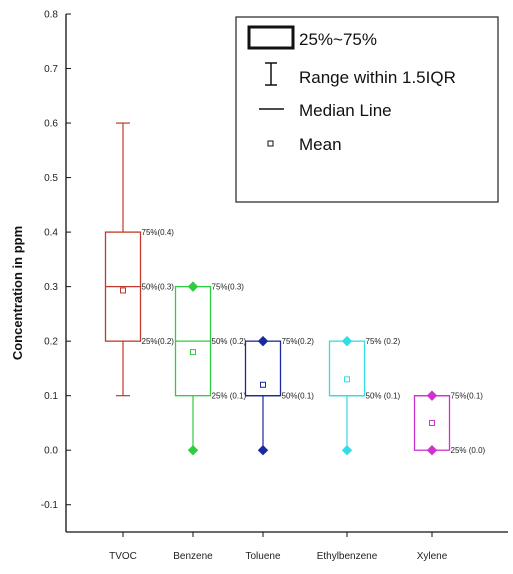 The height and width of the screenshot is (574, 513). What do you see at coordinates (229, 341) in the screenshot?
I see `quartile-annotation: 50% (0.2)` at bounding box center [229, 341].